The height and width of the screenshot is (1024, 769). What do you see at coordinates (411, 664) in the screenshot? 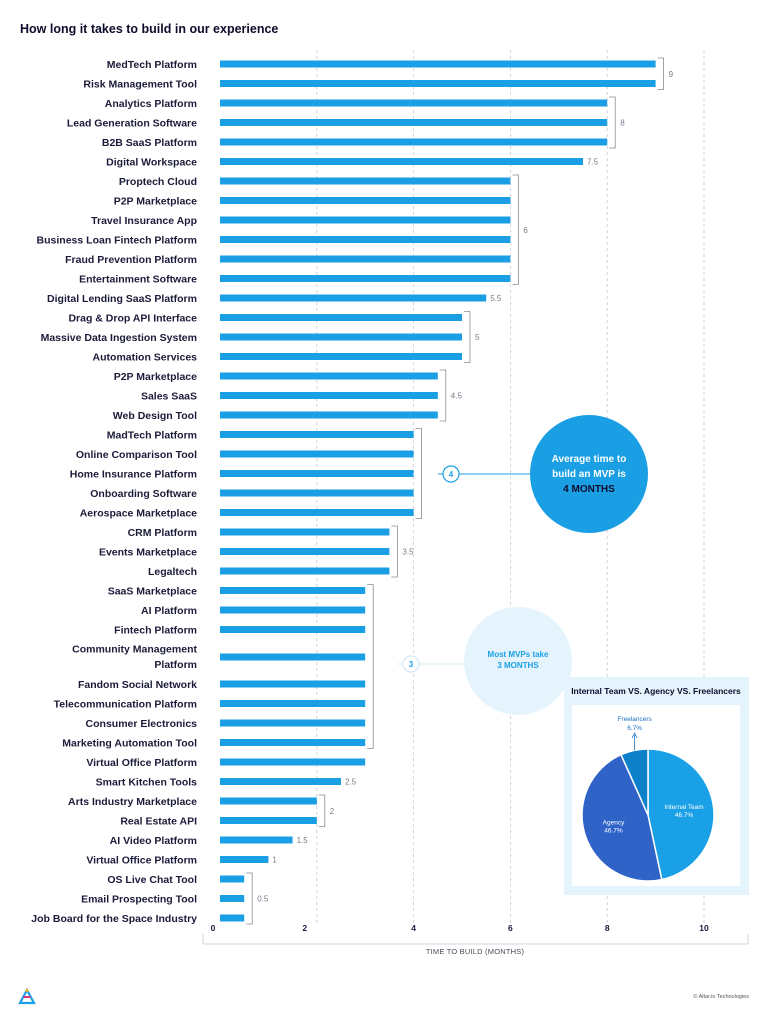
I see `callout-3-marker-label: 3` at bounding box center [411, 664].